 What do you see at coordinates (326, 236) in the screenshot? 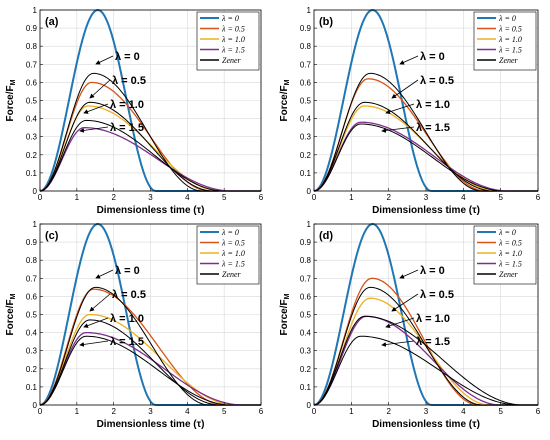
I see `panel-label: (d)` at bounding box center [326, 236].